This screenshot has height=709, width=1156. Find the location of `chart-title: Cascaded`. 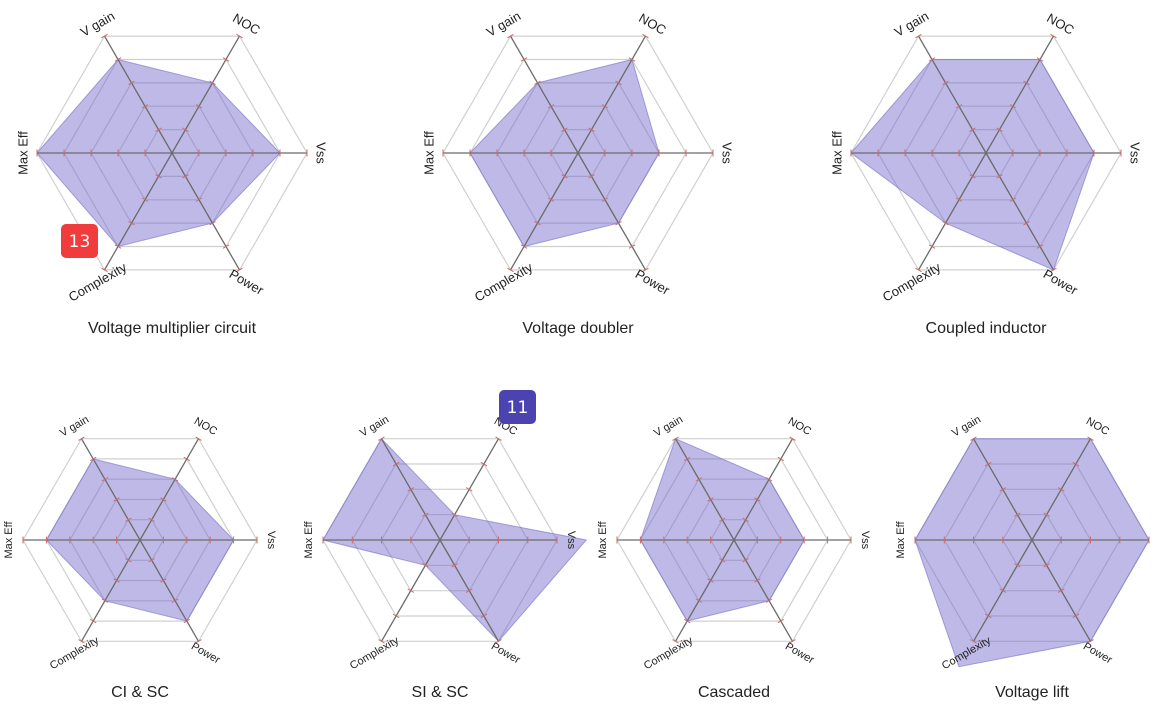

chart-title: Cascaded is located at coordinates (734, 692).